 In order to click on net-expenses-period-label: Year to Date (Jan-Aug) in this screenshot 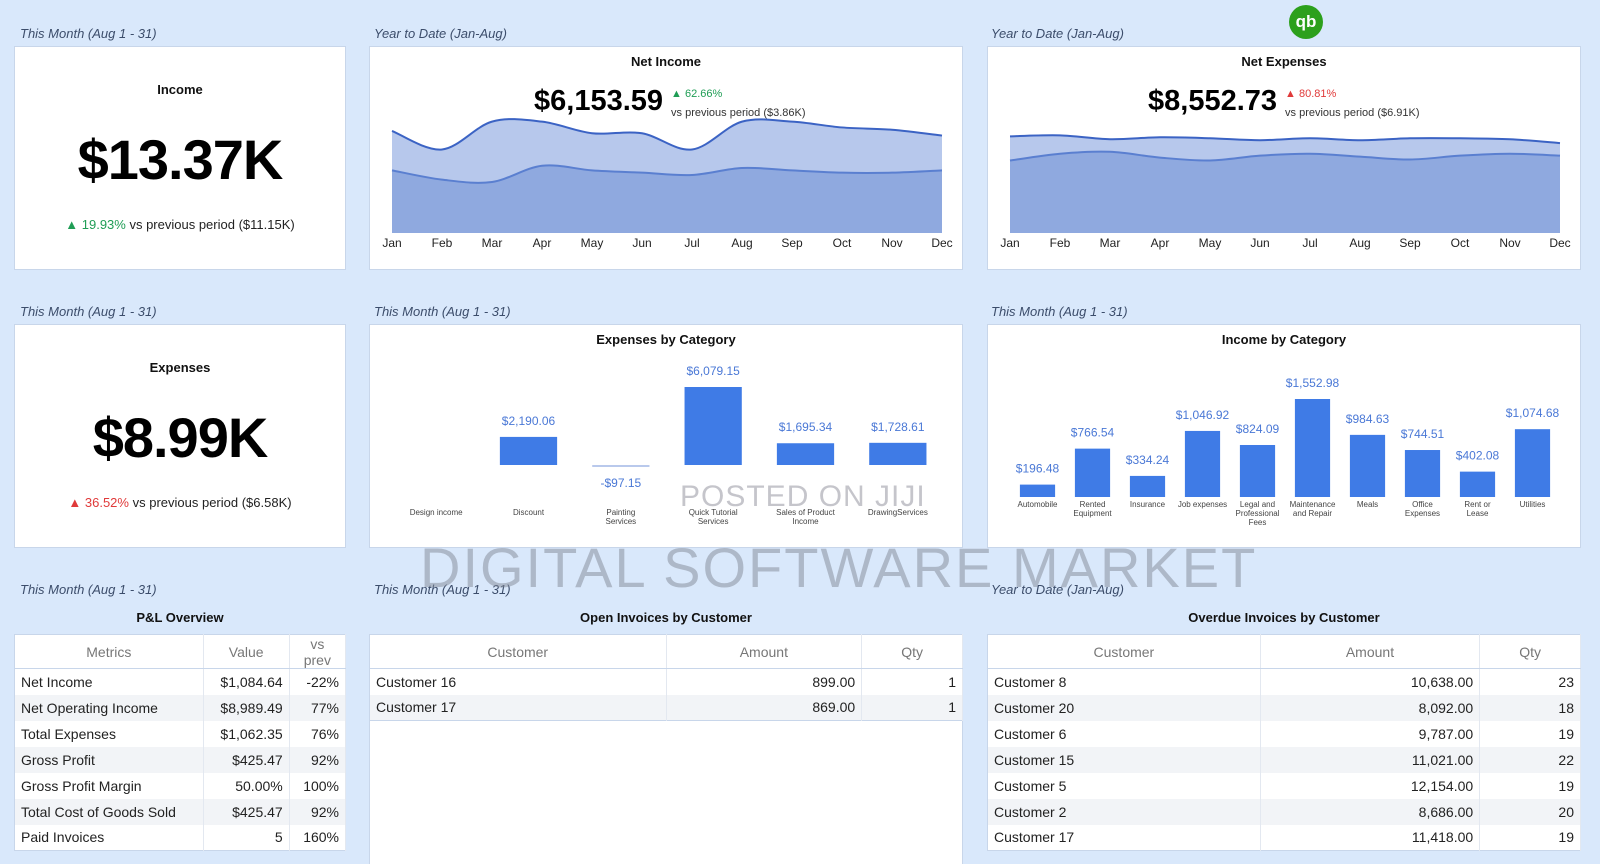, I will do `click(1057, 33)`.